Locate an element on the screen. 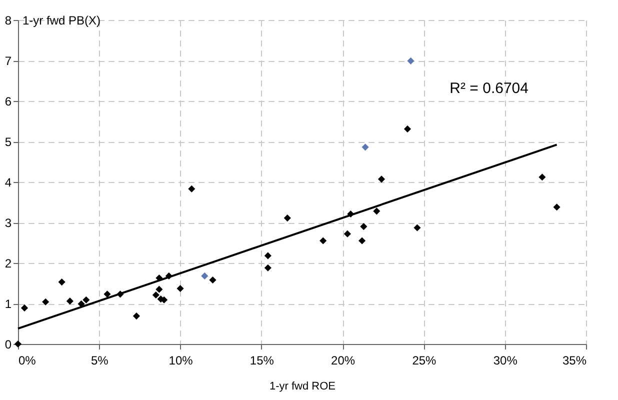  y-tick-label: 4 is located at coordinates (8, 183).